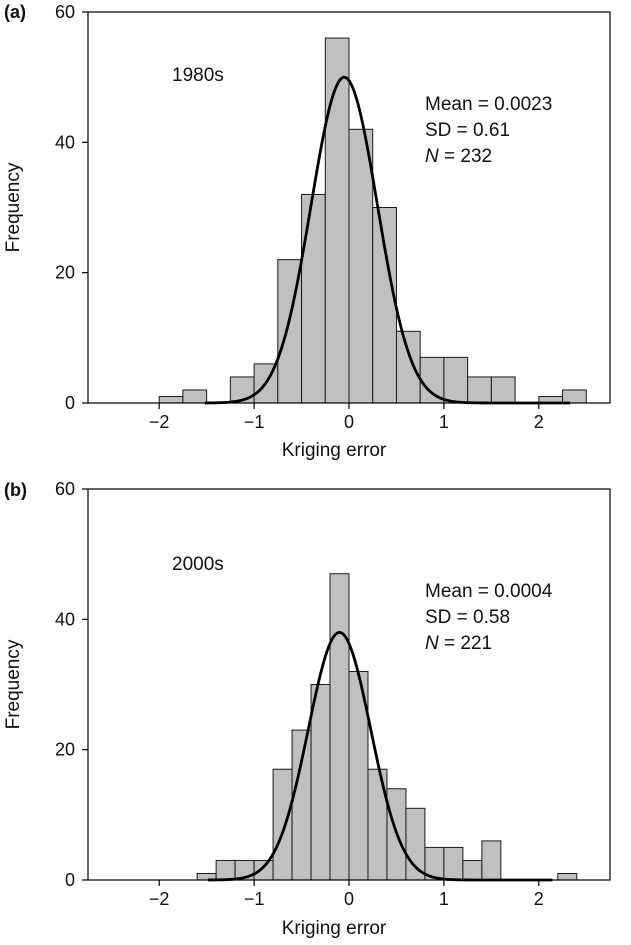  What do you see at coordinates (15, 490) in the screenshot?
I see `panel-label: (b)` at bounding box center [15, 490].